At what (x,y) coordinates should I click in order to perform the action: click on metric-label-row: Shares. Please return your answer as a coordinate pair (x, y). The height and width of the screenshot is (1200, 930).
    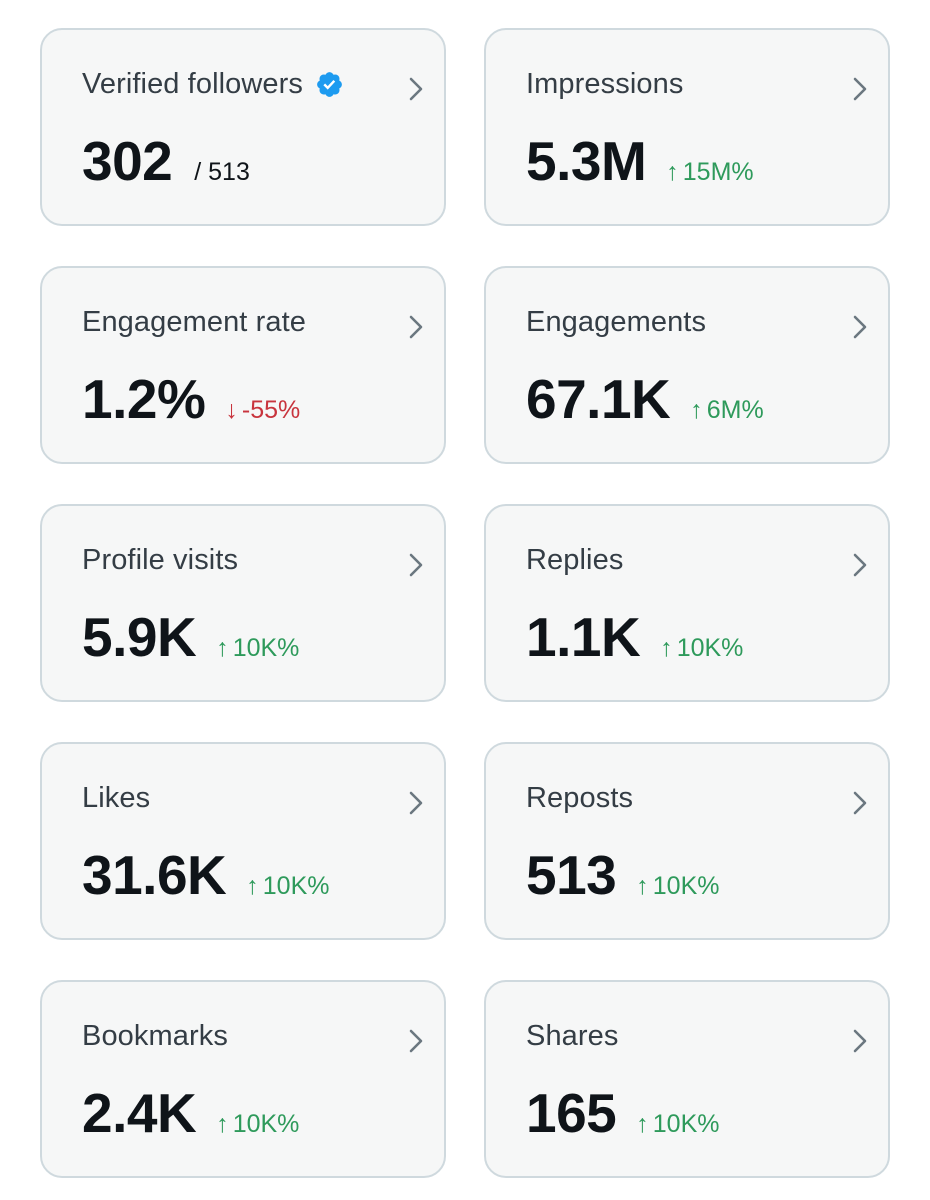
    Looking at the image, I should click on (572, 1036).